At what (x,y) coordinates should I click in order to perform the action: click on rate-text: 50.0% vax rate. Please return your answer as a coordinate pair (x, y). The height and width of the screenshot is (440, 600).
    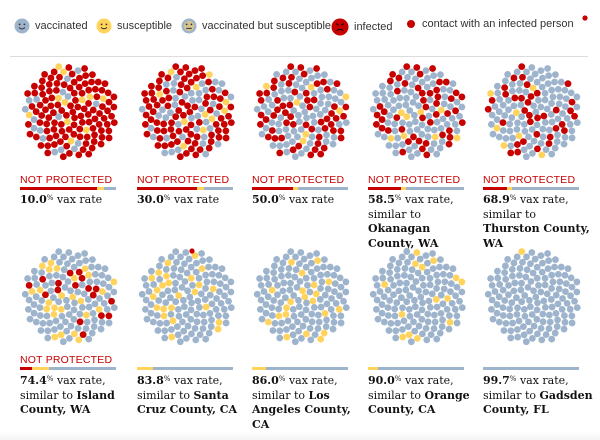
    Looking at the image, I should click on (308, 200).